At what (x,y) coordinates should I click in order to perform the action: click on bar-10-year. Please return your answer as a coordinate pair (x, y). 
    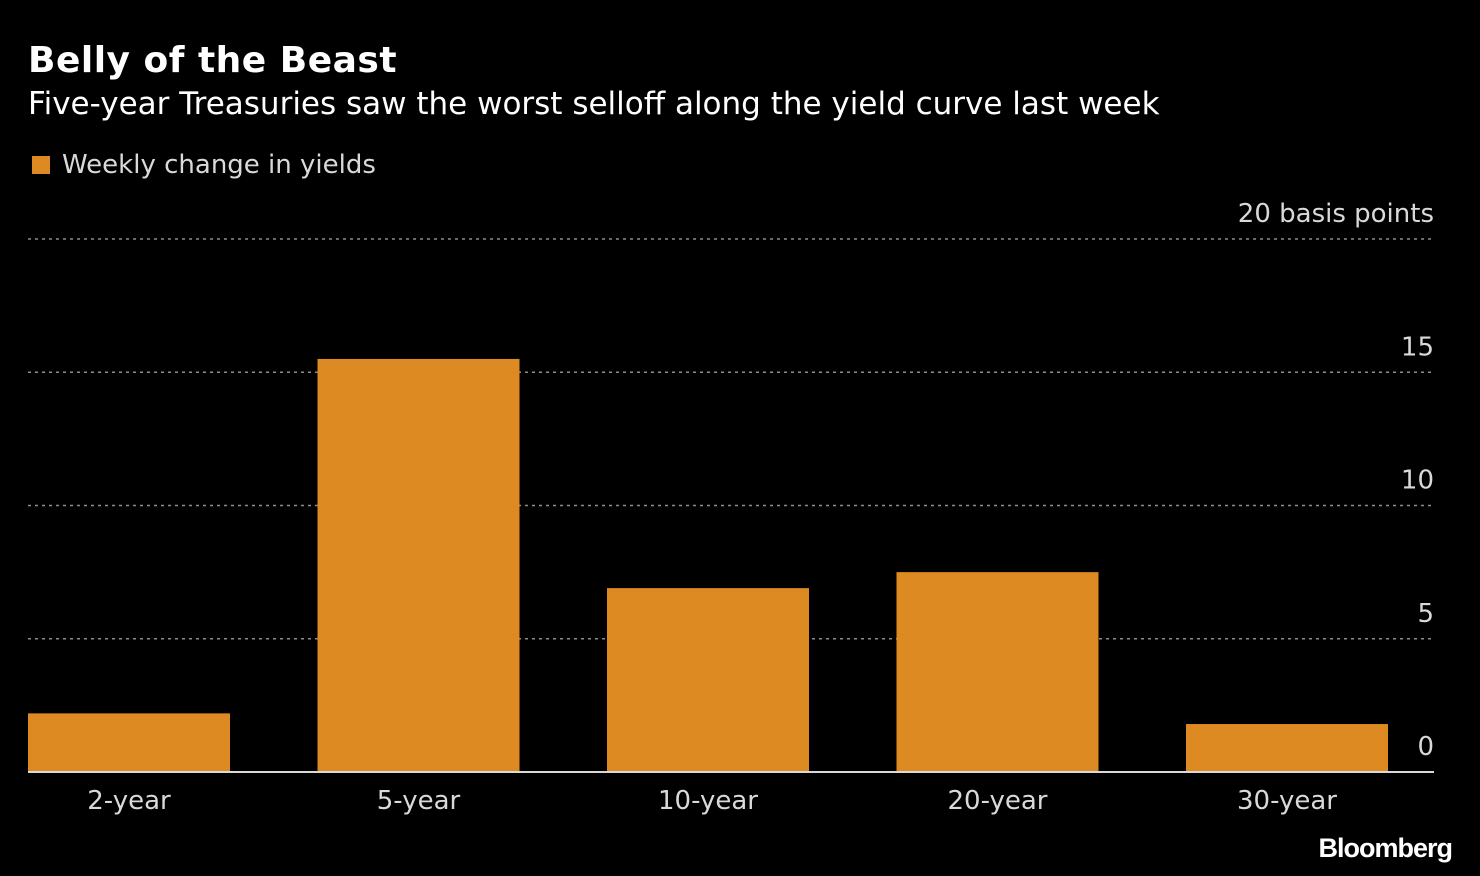
    Looking at the image, I should click on (708, 680).